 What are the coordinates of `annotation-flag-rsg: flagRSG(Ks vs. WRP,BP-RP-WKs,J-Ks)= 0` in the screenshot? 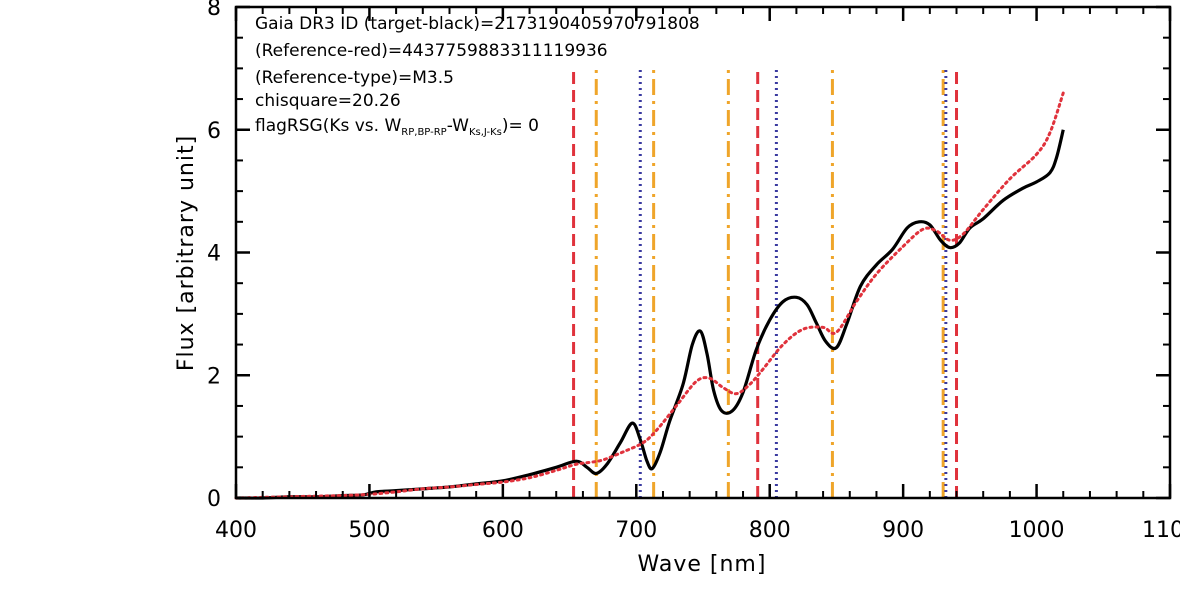 It's located at (397, 127).